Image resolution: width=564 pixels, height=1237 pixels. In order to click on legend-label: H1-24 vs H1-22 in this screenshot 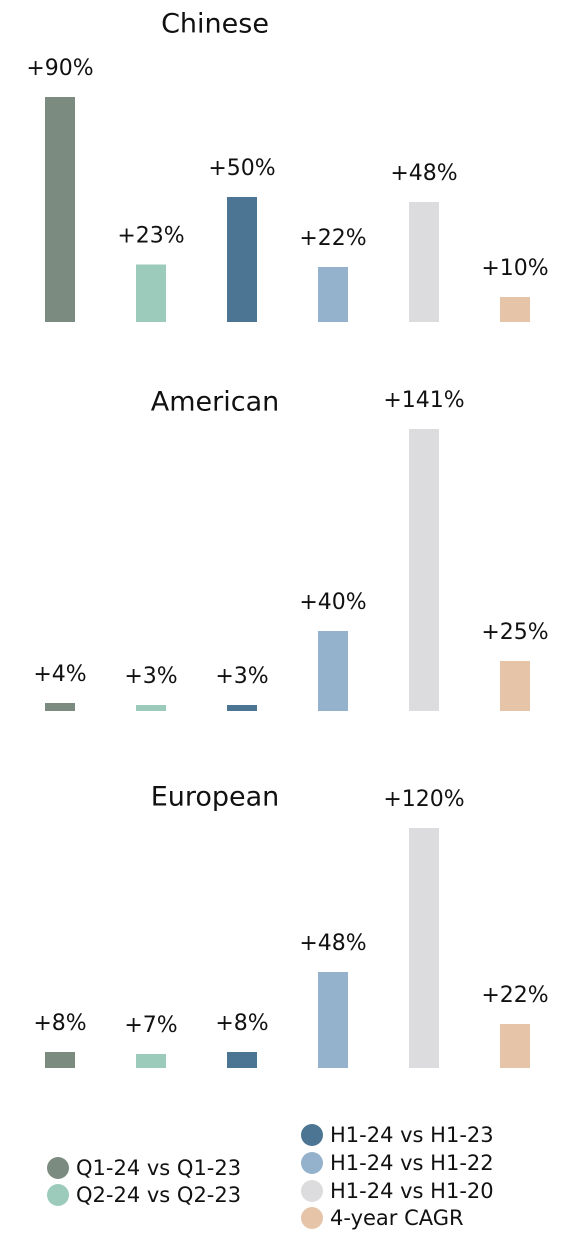, I will do `click(412, 1163)`.